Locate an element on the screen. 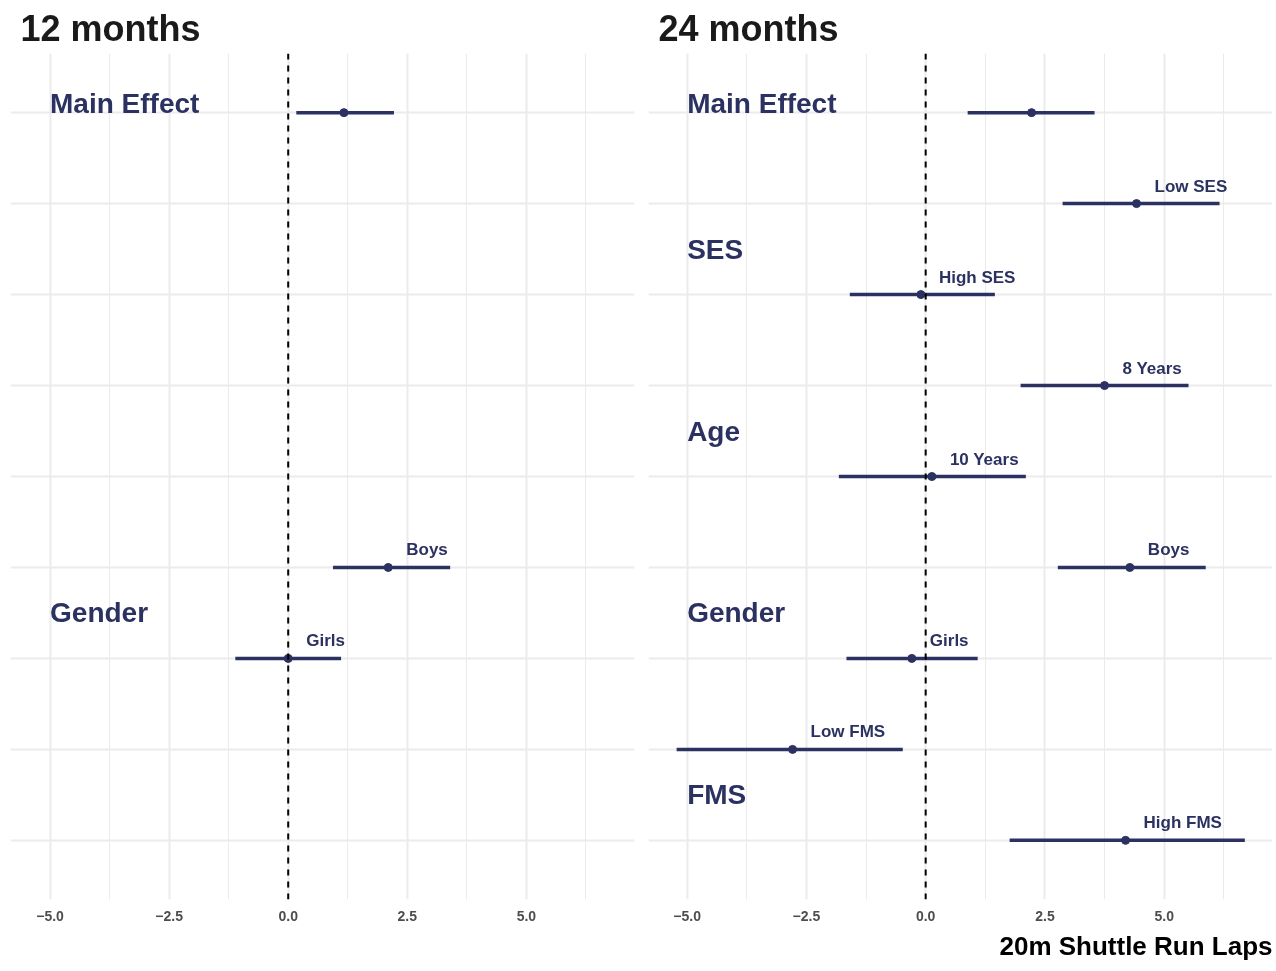  series-label: 10 Years is located at coordinates (984, 459).